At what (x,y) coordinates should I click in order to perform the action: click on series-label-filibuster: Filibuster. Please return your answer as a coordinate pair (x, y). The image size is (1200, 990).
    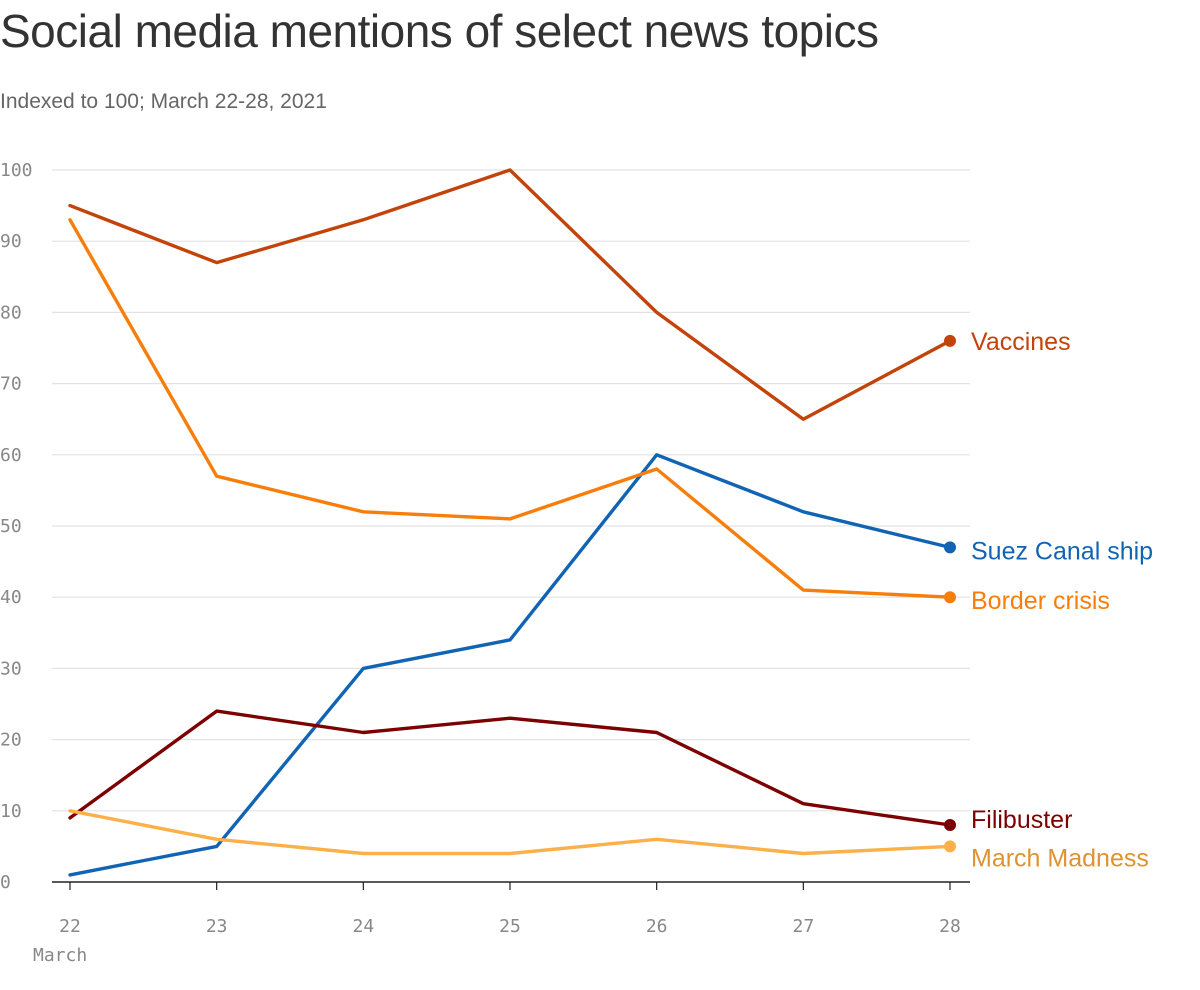
    Looking at the image, I should click on (1021, 820).